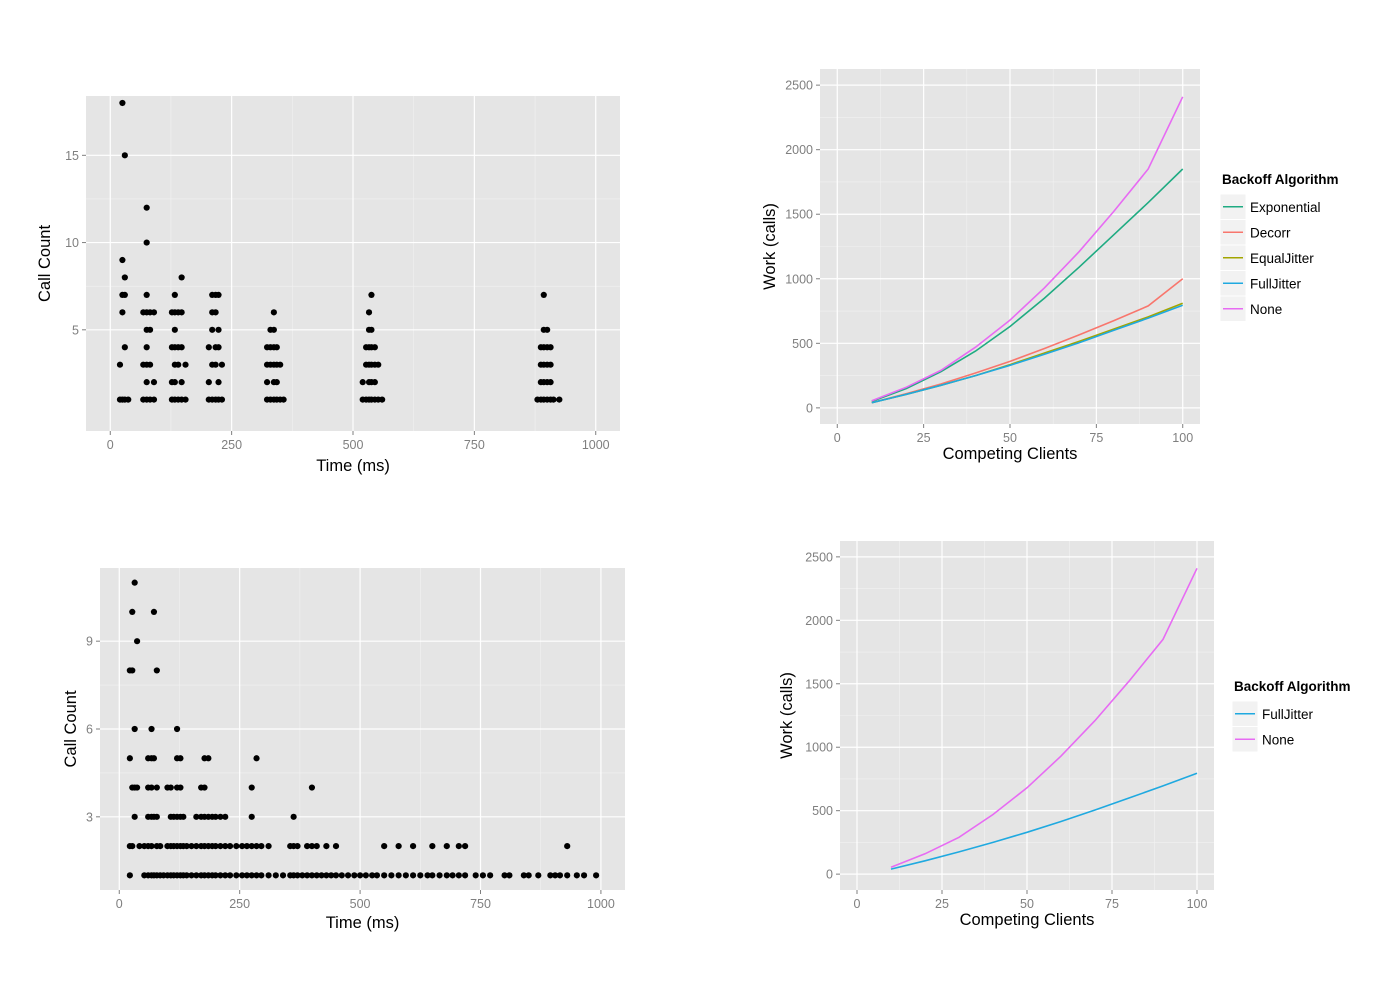 The height and width of the screenshot is (995, 1400). I want to click on chart-3-series-line-none, so click(1044, 717).